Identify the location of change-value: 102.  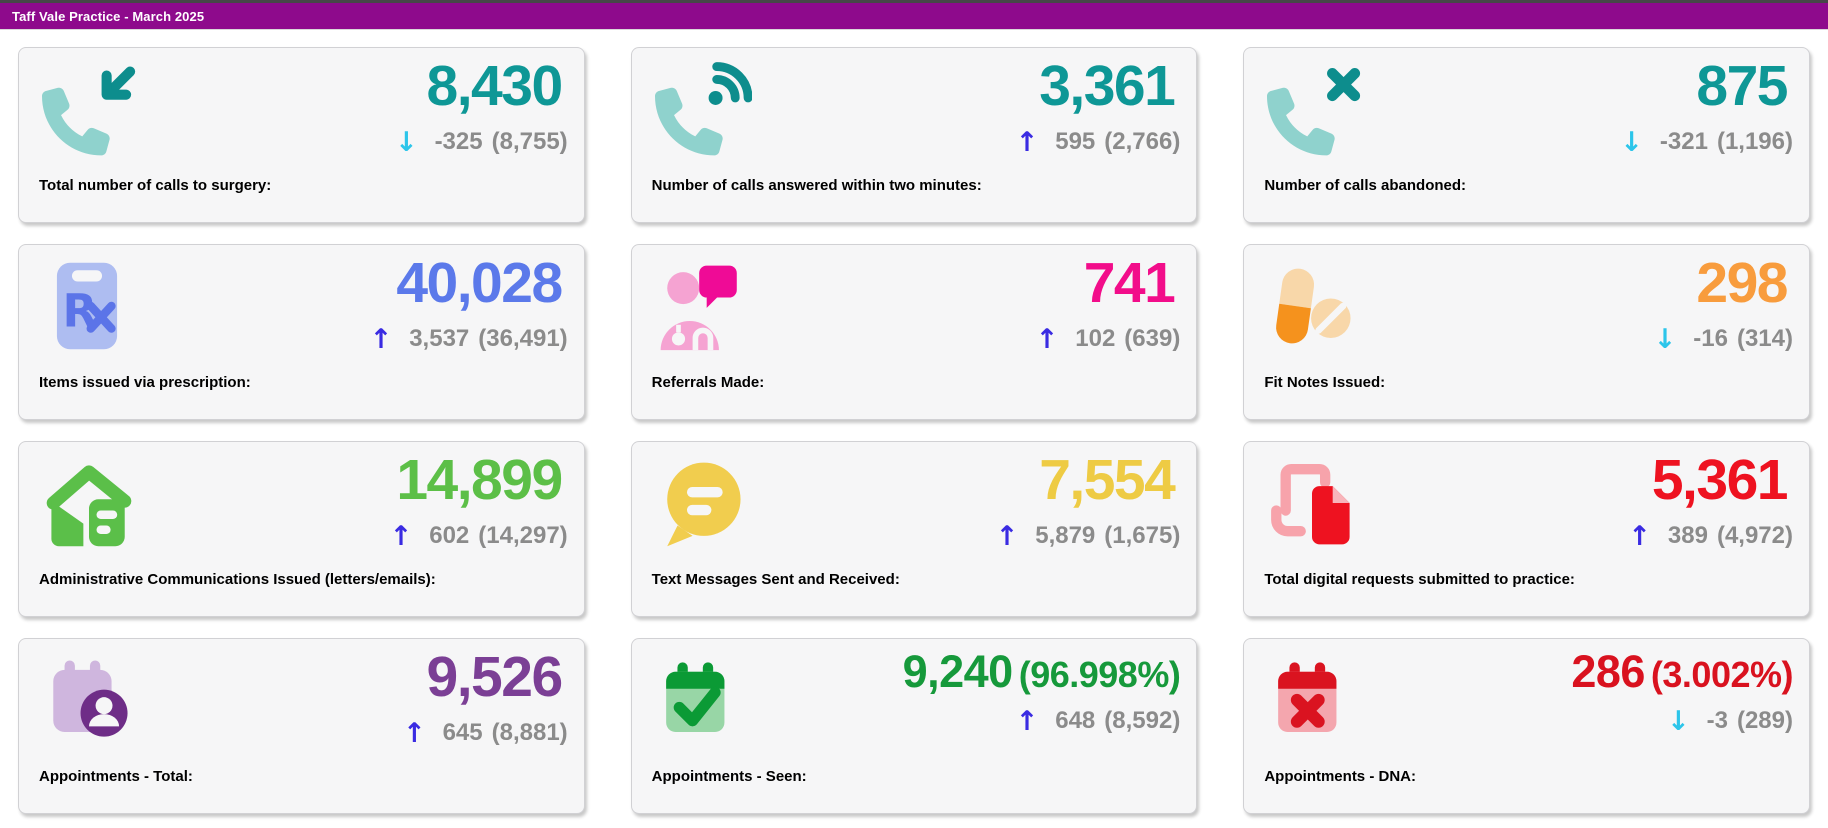
(1095, 338).